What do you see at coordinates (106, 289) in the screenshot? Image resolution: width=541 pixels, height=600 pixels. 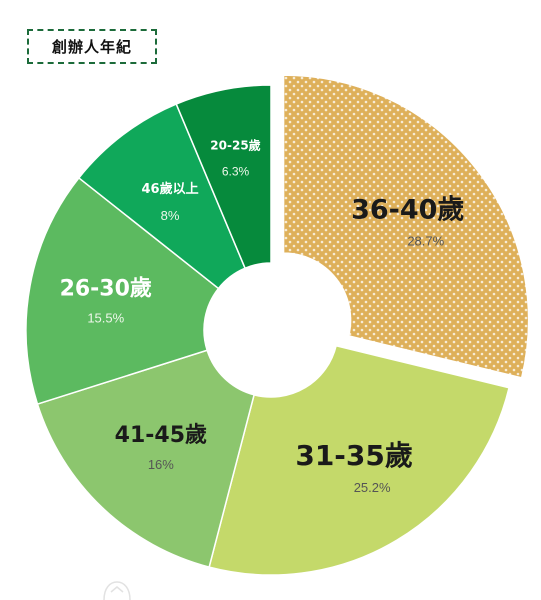 I see `slice-label-4: 26-30歲` at bounding box center [106, 289].